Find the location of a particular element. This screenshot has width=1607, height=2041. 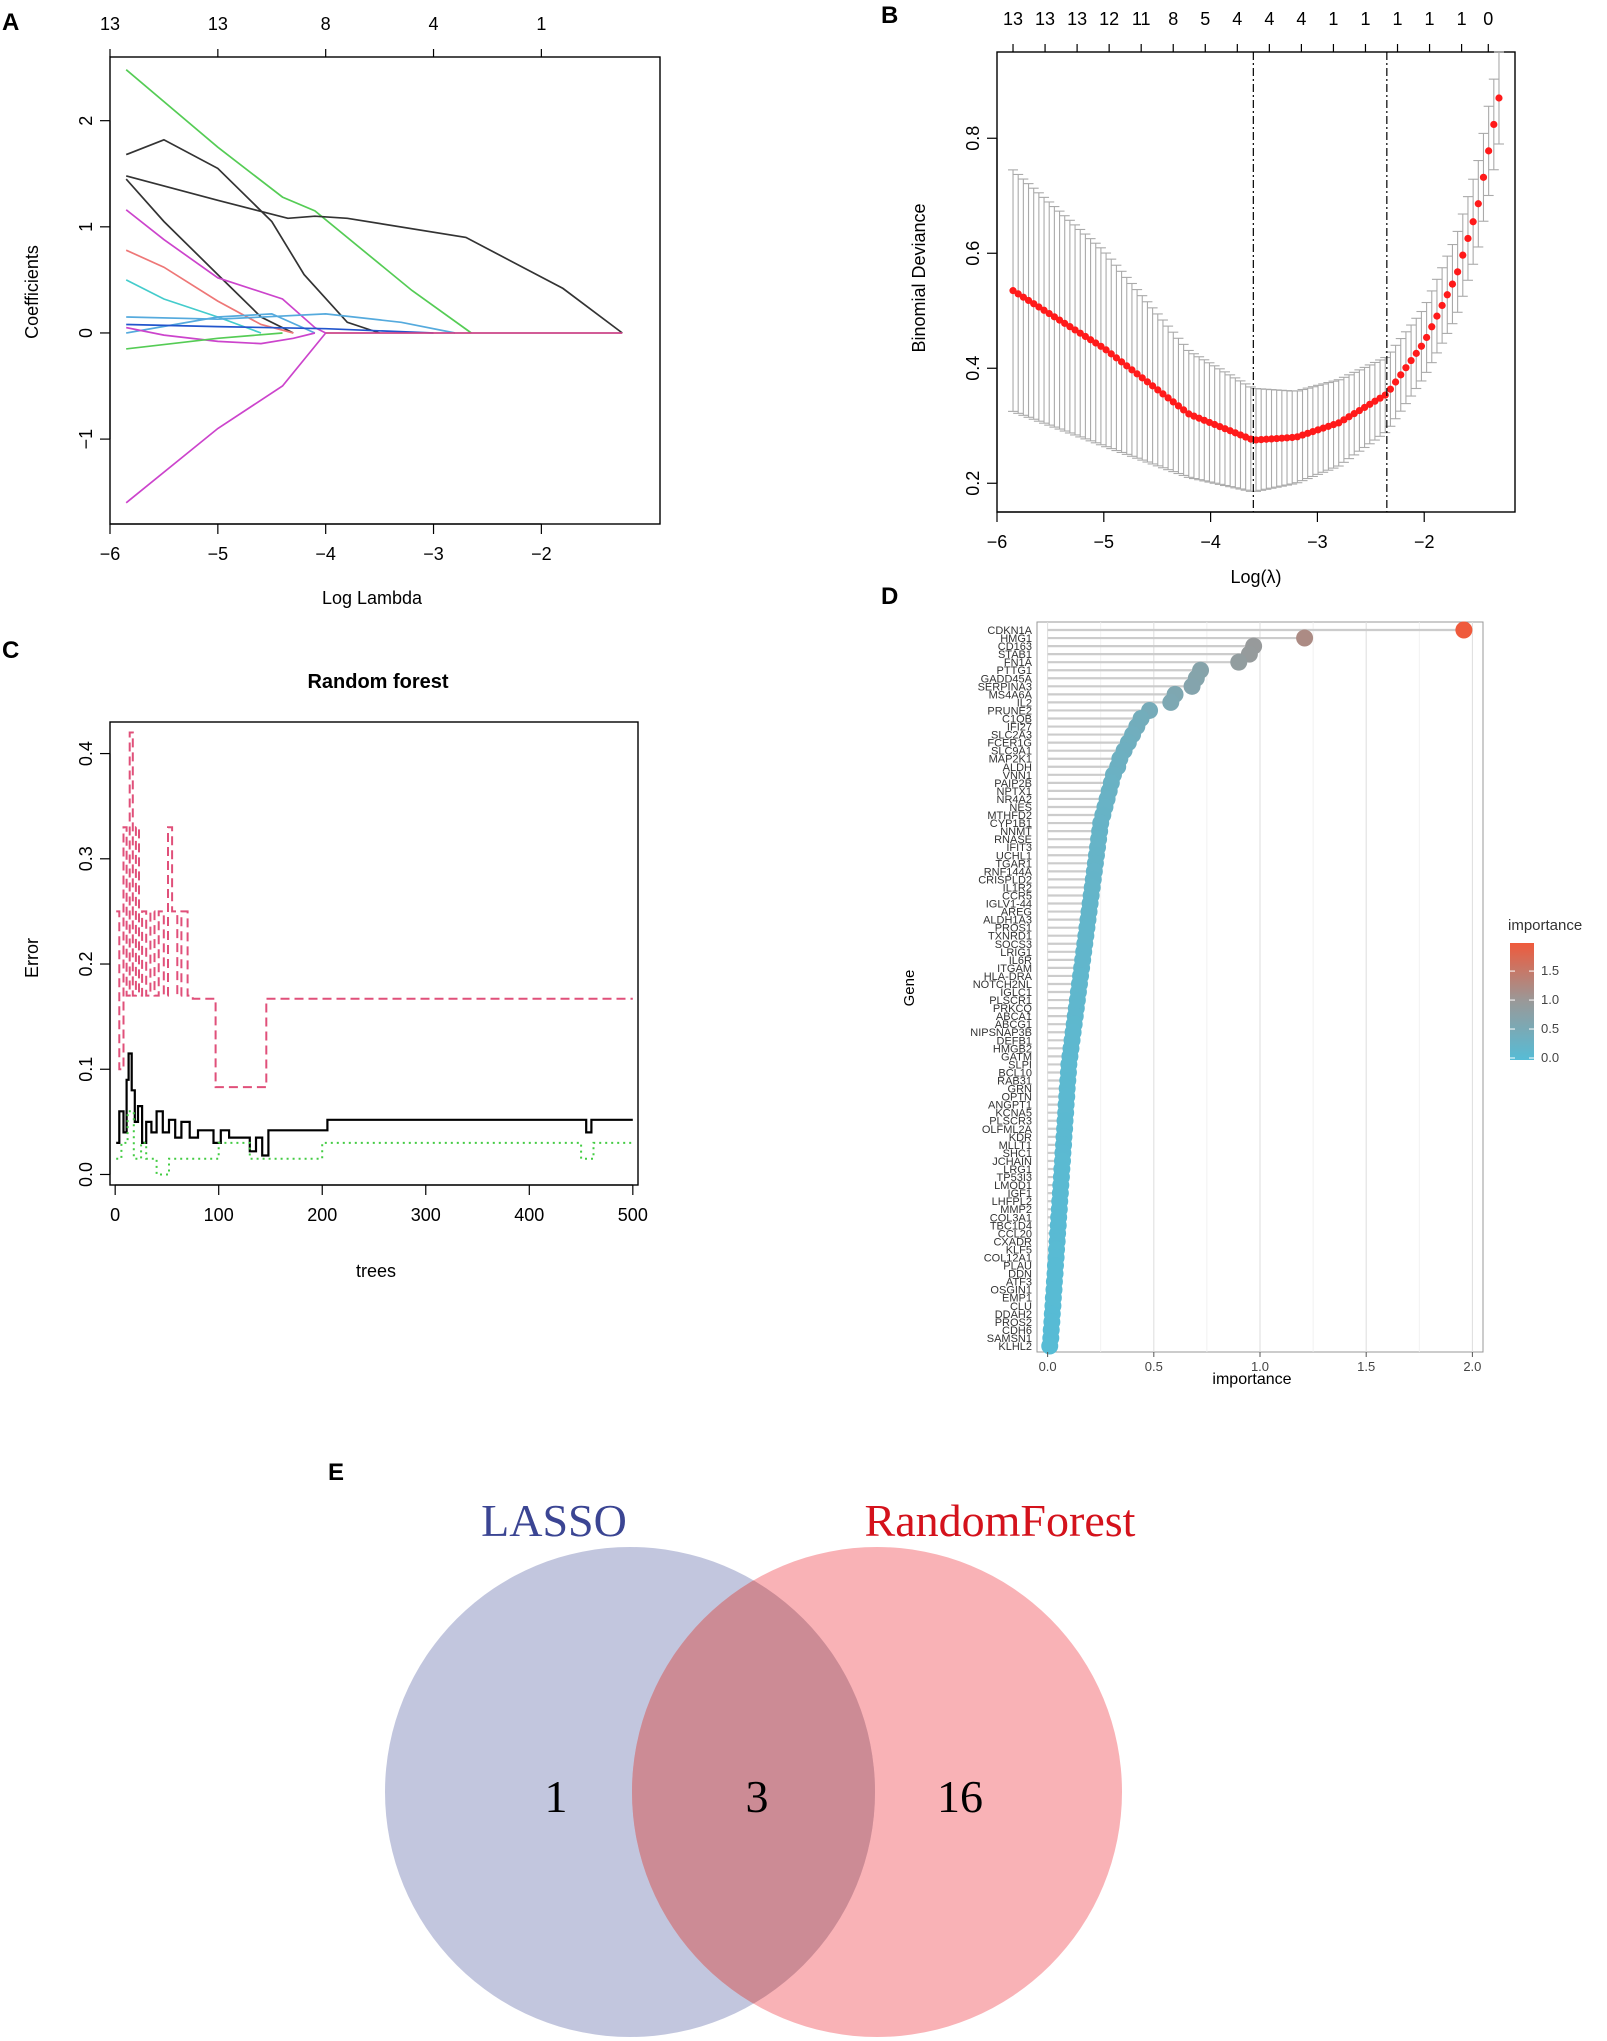

set-label-randomforest: RandomForest is located at coordinates (1000, 1520).